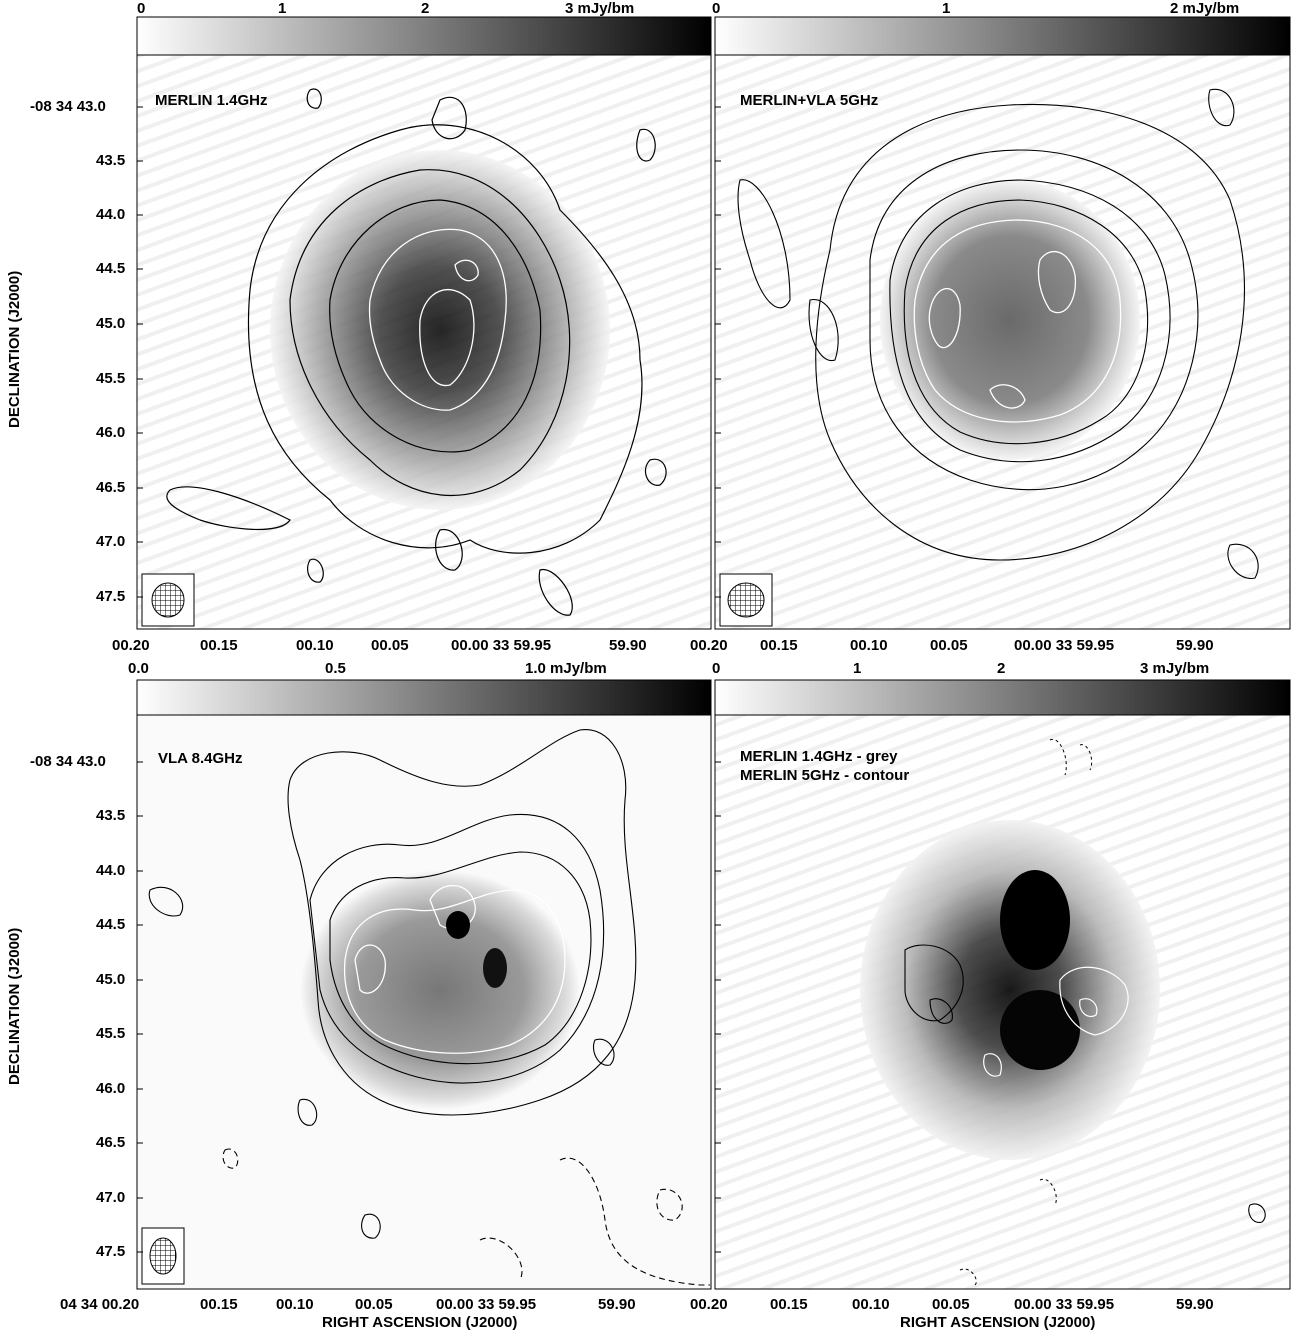 Image resolution: width=1306 pixels, height=1337 pixels. Describe the element at coordinates (716, 668) in the screenshot. I see `colorbar-br-label-0: 0` at that location.